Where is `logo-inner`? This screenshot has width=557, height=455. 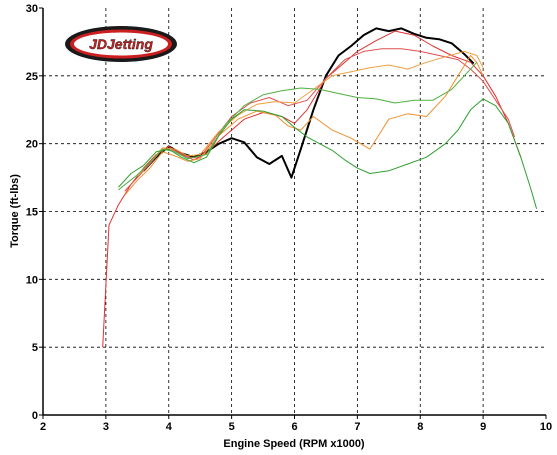
logo-inner is located at coordinates (121, 44).